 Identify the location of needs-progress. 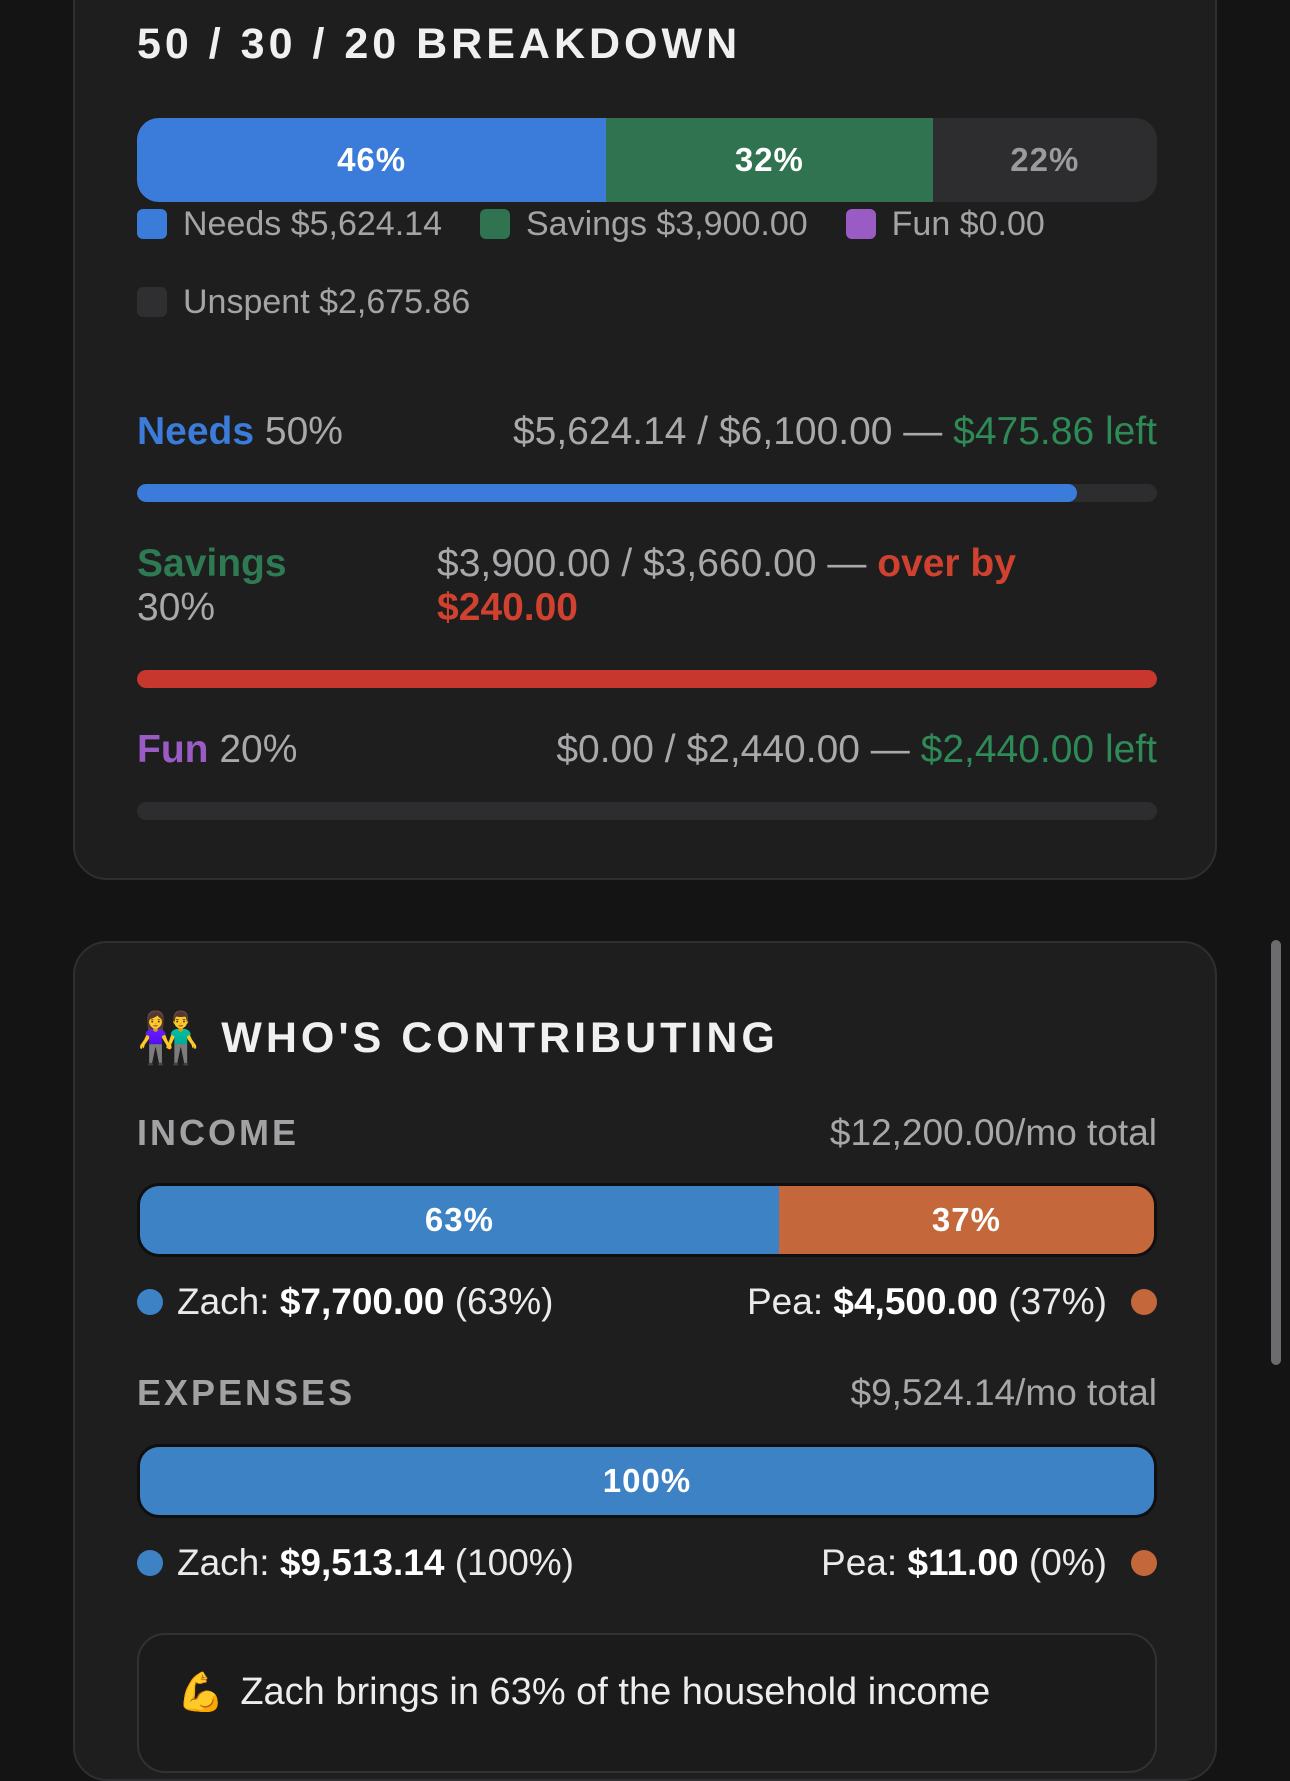
(647, 493).